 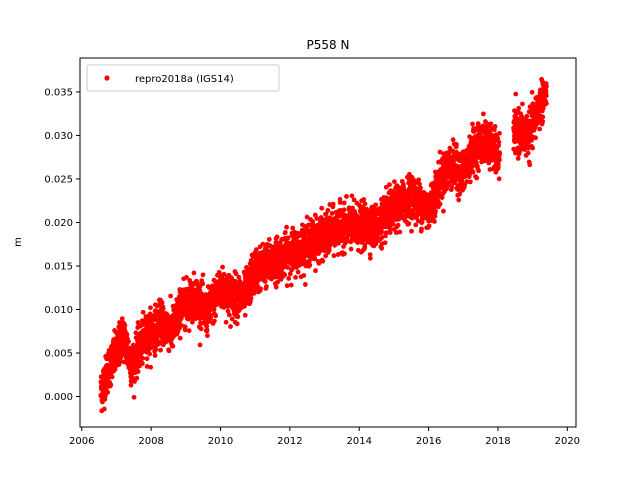 What do you see at coordinates (289, 441) in the screenshot?
I see `x-tick-label: 2012` at bounding box center [289, 441].